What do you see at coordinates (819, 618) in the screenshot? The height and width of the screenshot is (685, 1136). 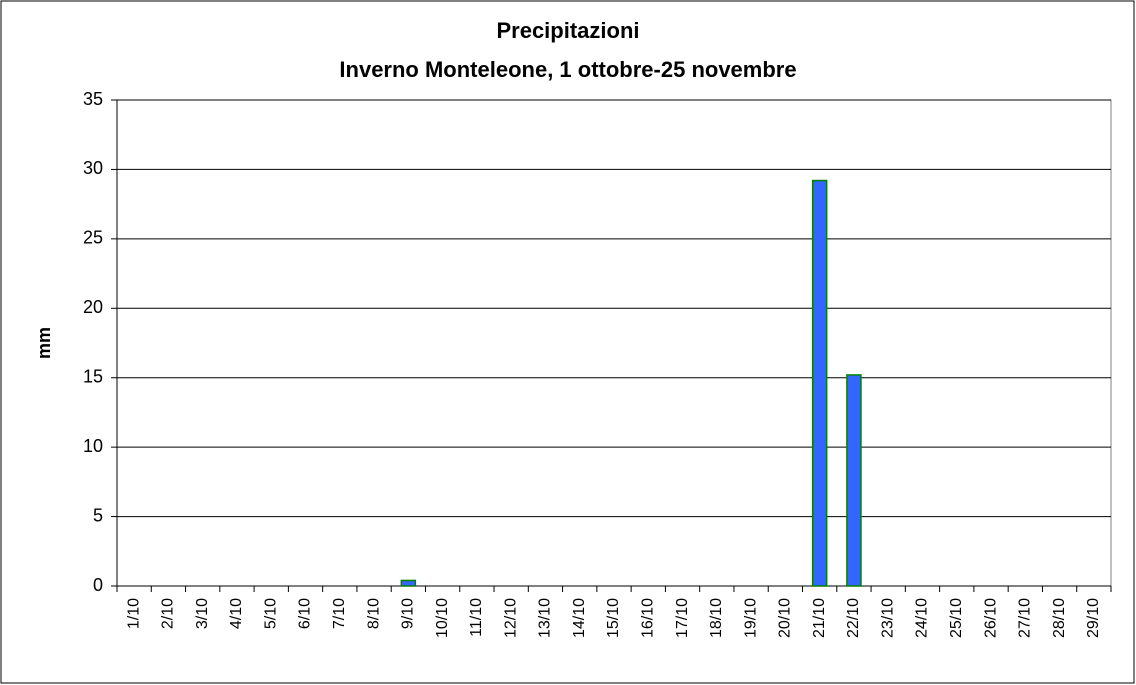 I see `x-tick-label: 21/10` at bounding box center [819, 618].